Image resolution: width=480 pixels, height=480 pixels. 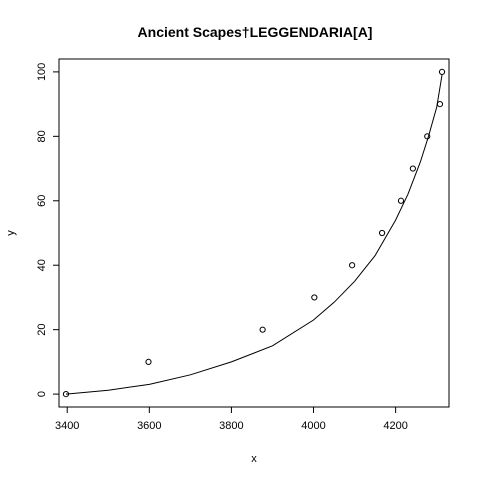 I want to click on x-tick-label: 3800, so click(x=231, y=426).